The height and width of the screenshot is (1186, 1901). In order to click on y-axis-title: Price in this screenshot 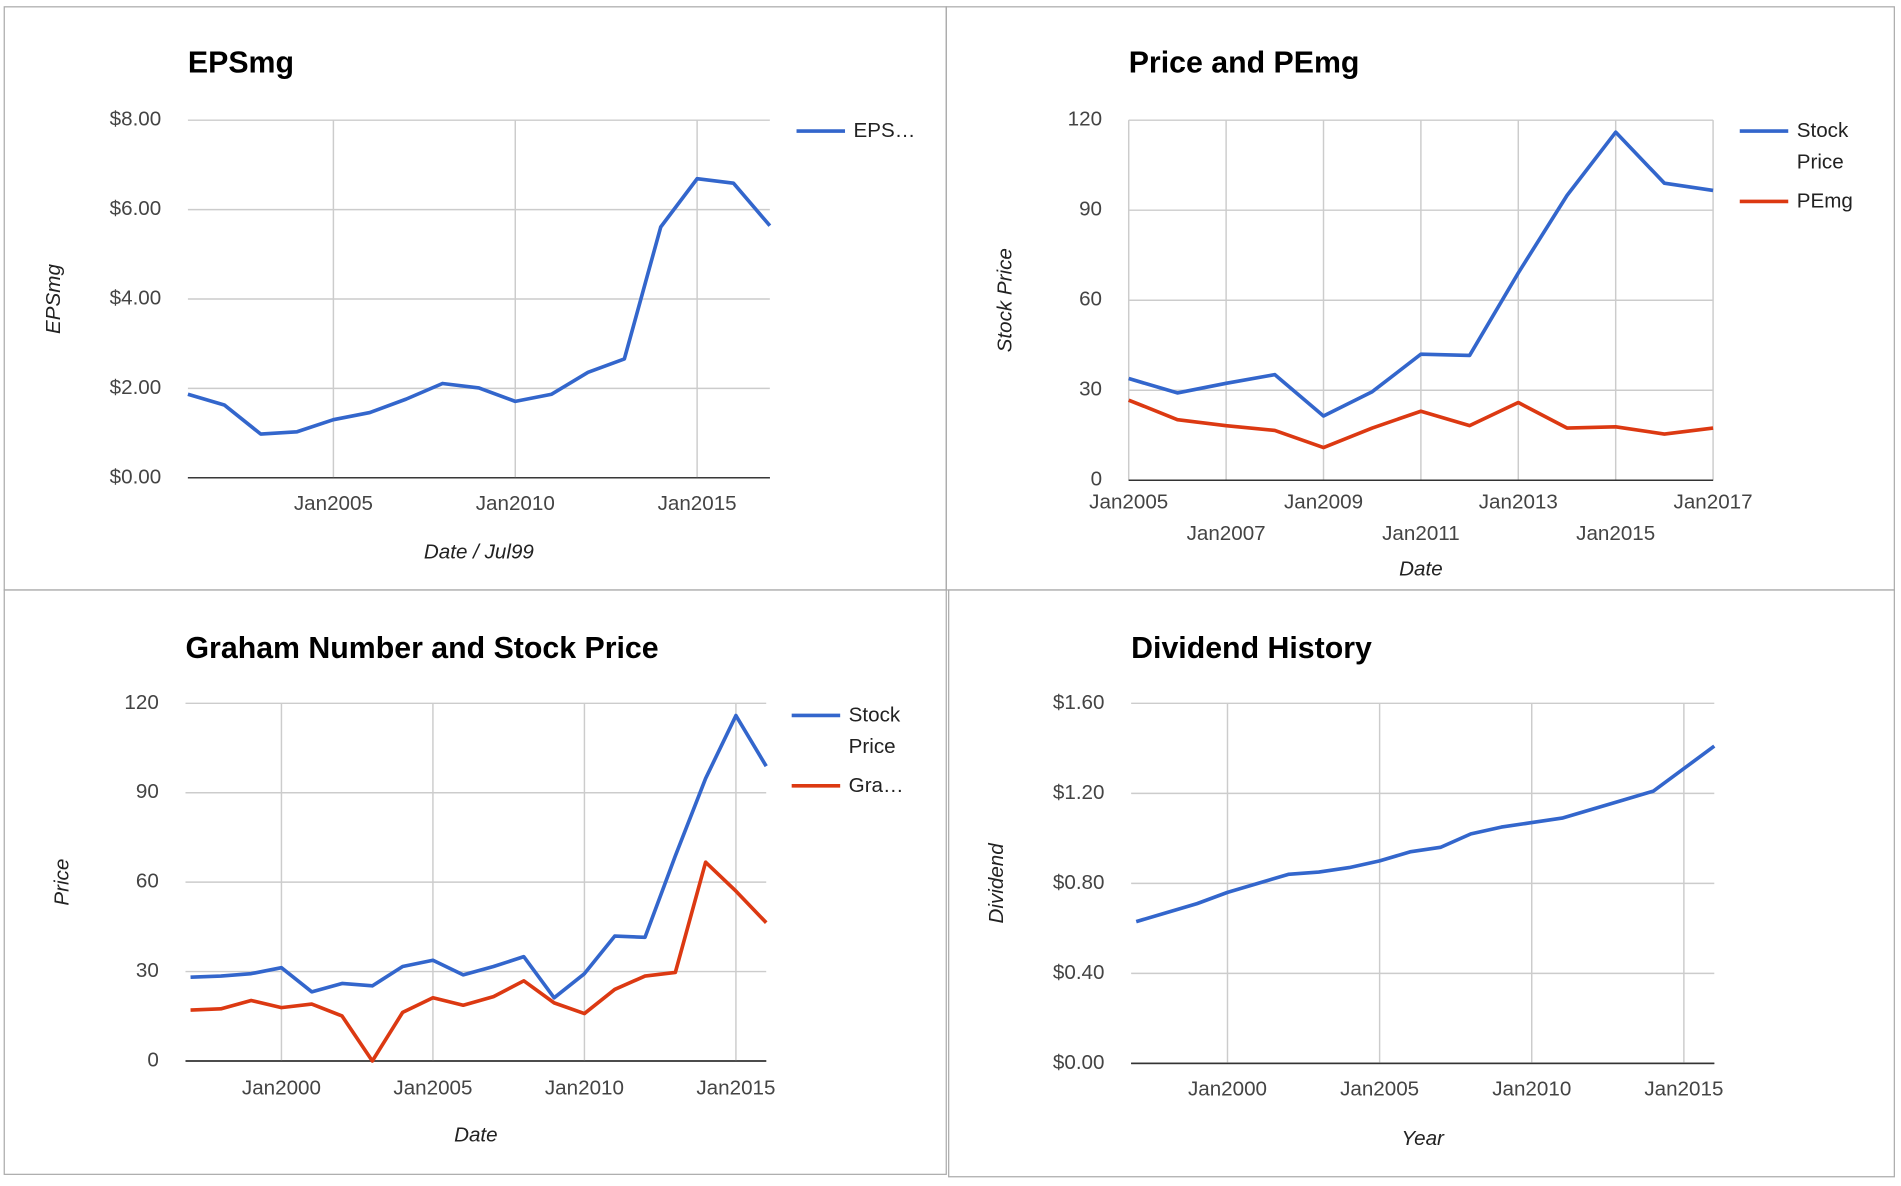, I will do `click(61, 882)`.